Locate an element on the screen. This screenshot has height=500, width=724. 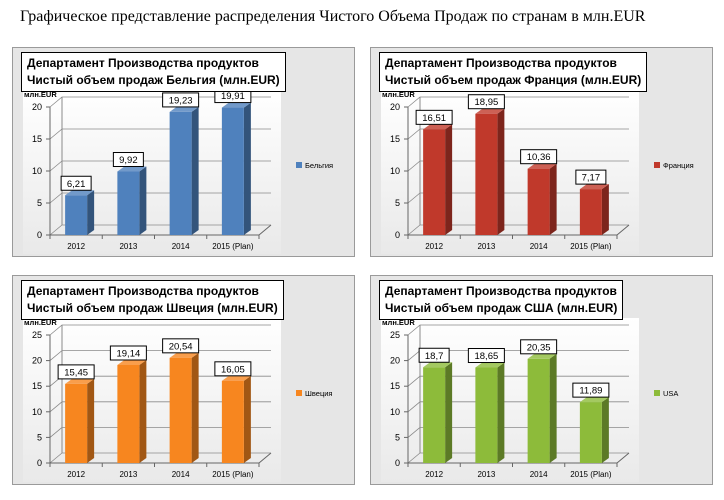
data-label: 19,23 is located at coordinates (181, 100).